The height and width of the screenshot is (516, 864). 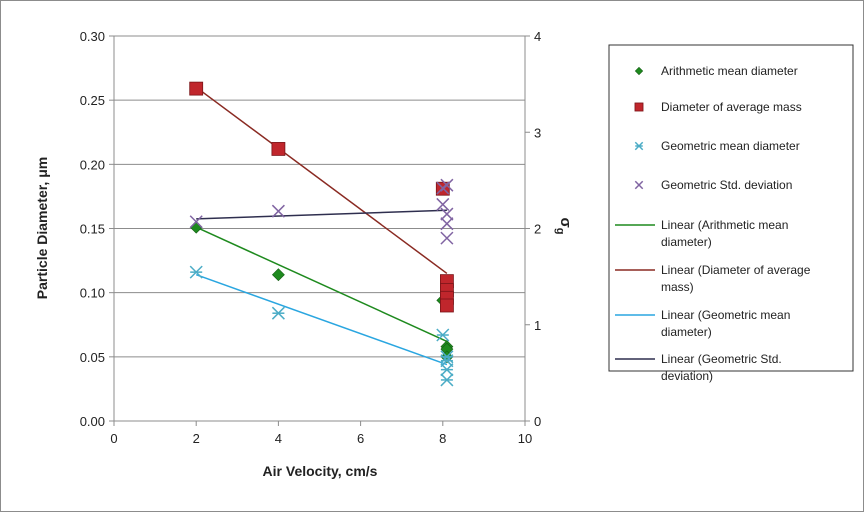 What do you see at coordinates (533, 229) in the screenshot?
I see `y-axis-right: 0 1 2 3 4` at bounding box center [533, 229].